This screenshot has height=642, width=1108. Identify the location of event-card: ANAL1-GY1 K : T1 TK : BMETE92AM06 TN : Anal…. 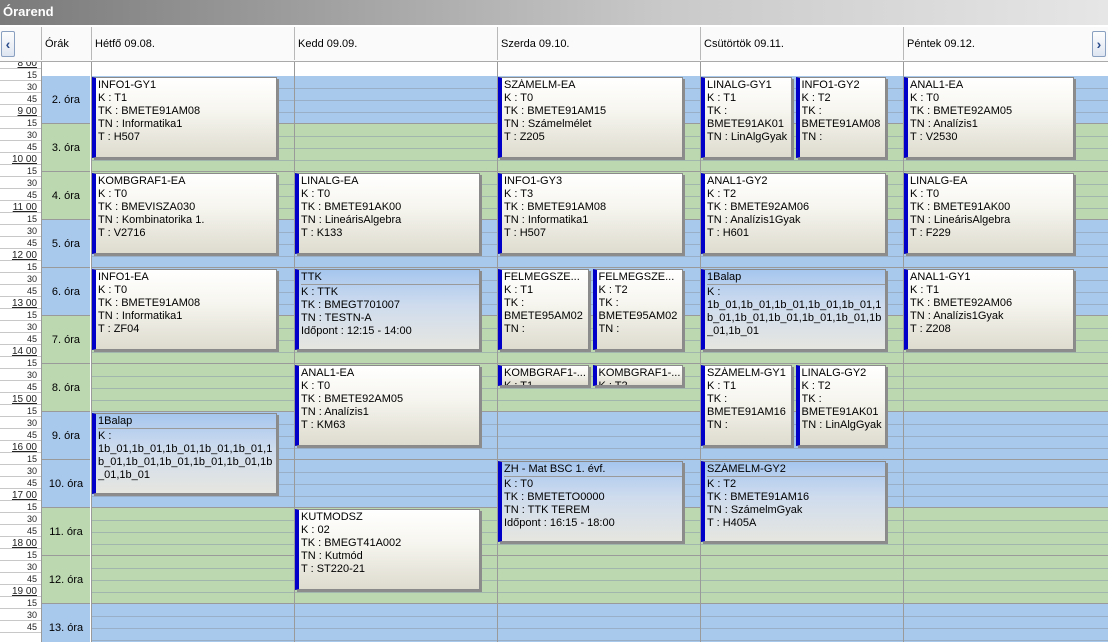
(989, 309).